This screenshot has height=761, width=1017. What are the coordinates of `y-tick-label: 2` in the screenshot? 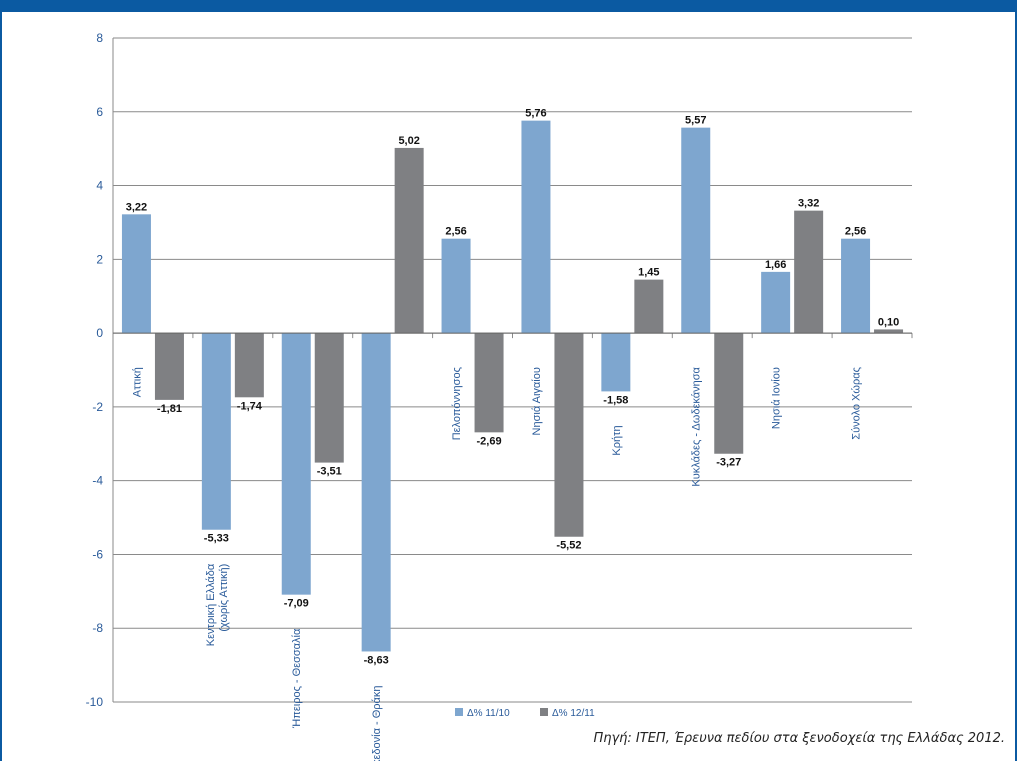 It's located at (99, 259).